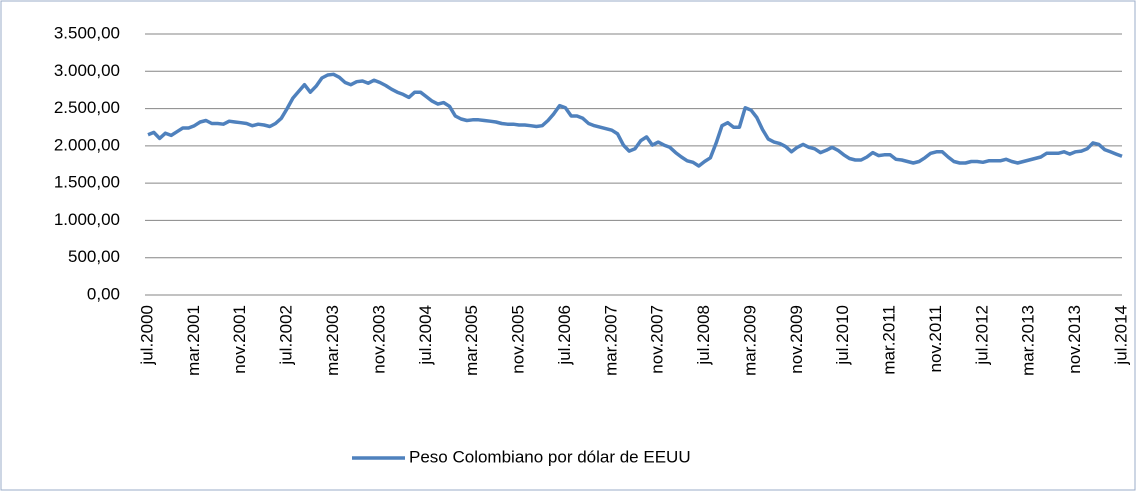 This screenshot has width=1137, height=492. I want to click on y-tick-label: 2.000,00, so click(87, 144).